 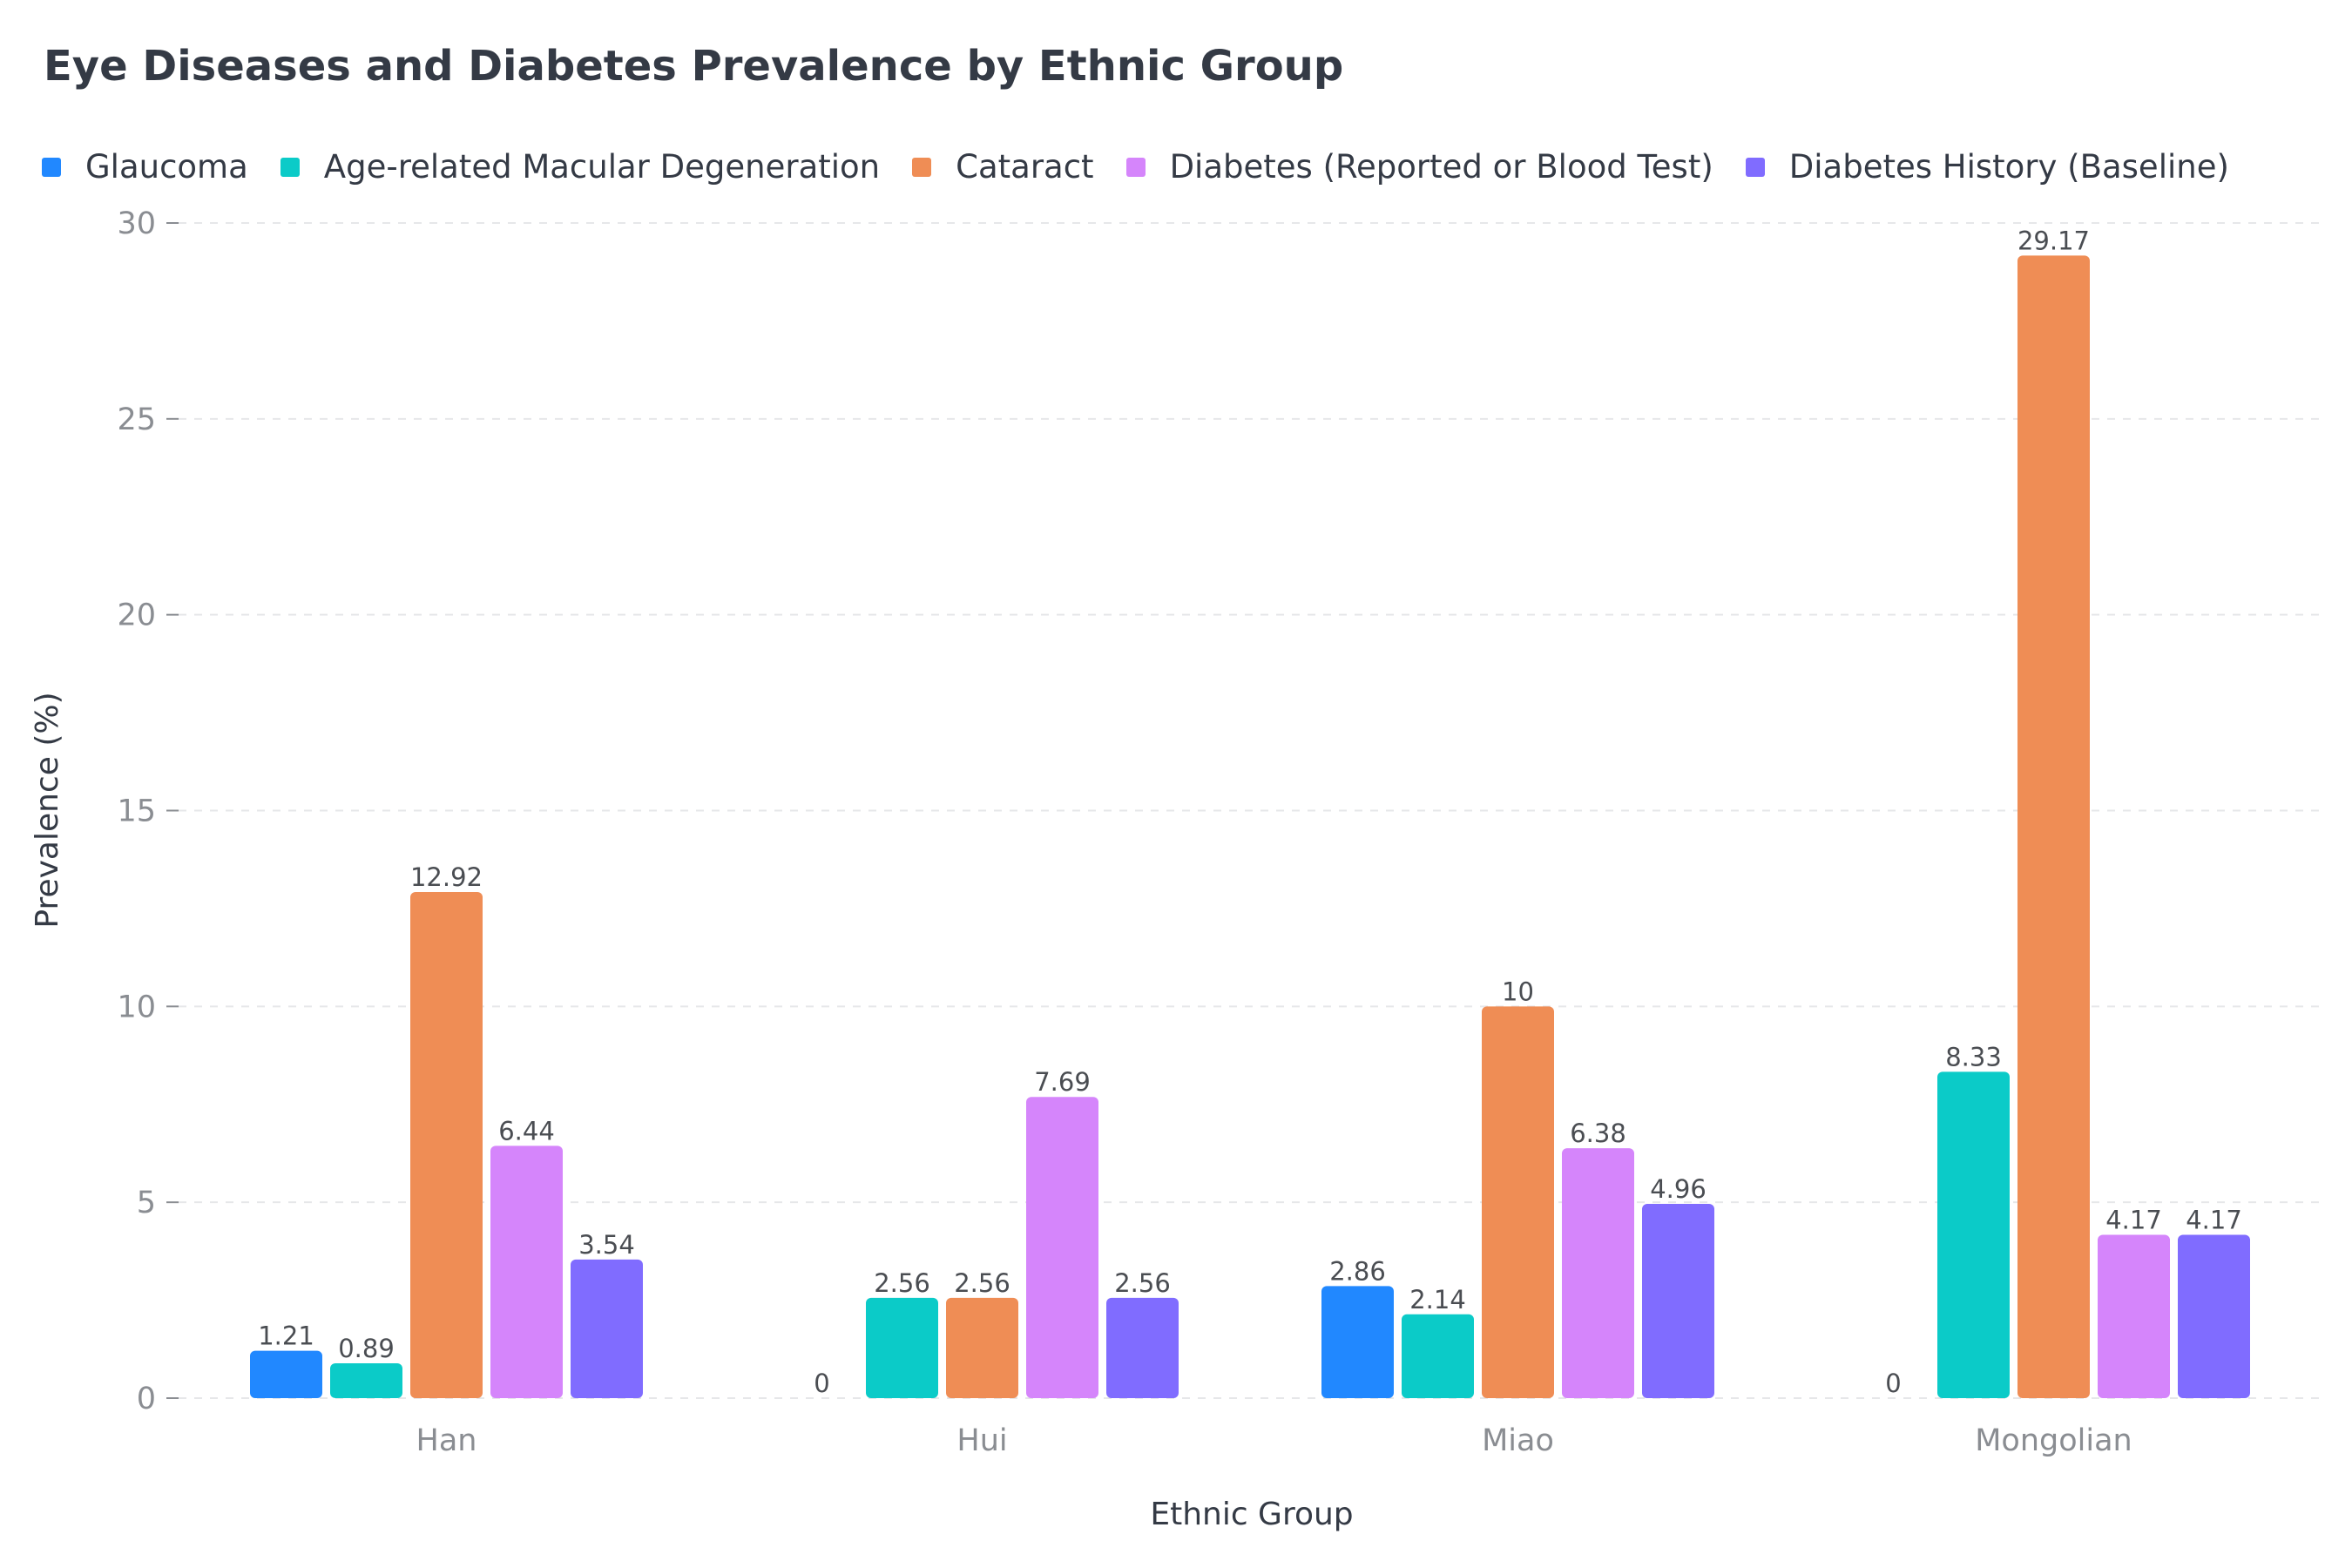 What do you see at coordinates (1358, 1342) in the screenshot?
I see `bar-glaucoma-miao` at bounding box center [1358, 1342].